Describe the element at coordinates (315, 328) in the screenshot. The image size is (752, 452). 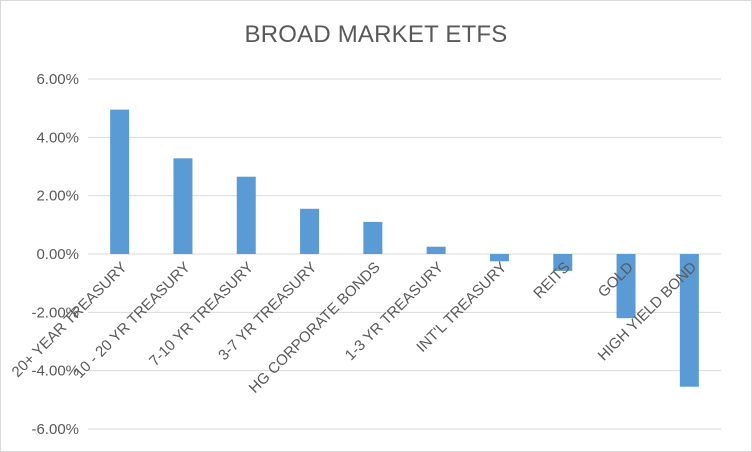
I see `x-category-label: HG CORPORATE BONDS` at that location.